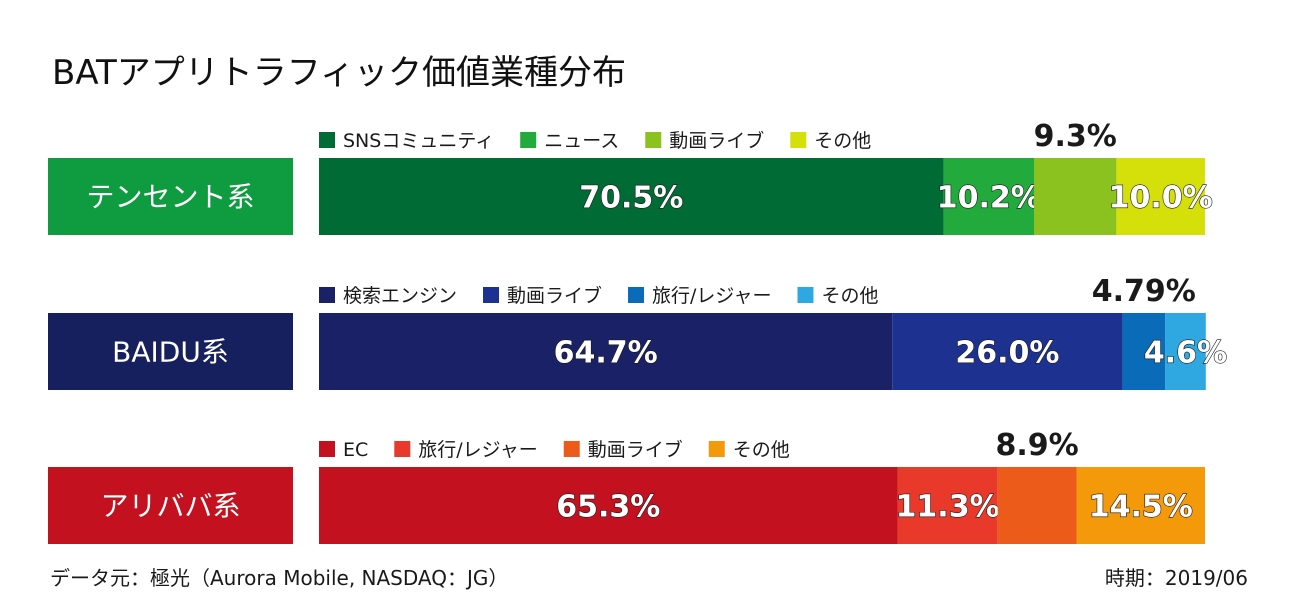 This screenshot has height=601, width=1300. Describe the element at coordinates (1075, 136) in the screenshot. I see `data-label: 9.3%` at that location.